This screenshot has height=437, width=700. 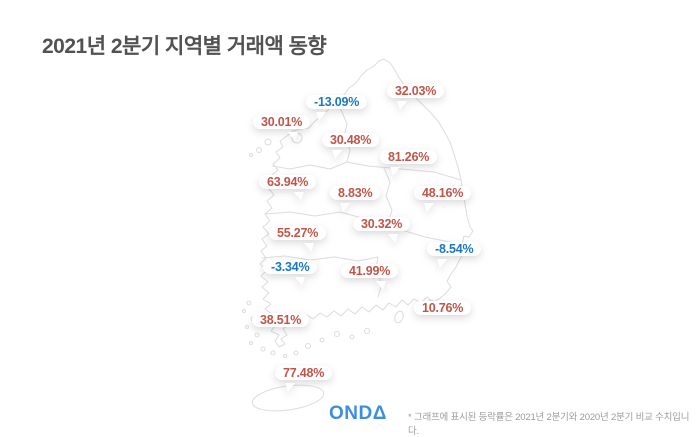 I want to click on percent-bubble: 38.51%, so click(x=281, y=320).